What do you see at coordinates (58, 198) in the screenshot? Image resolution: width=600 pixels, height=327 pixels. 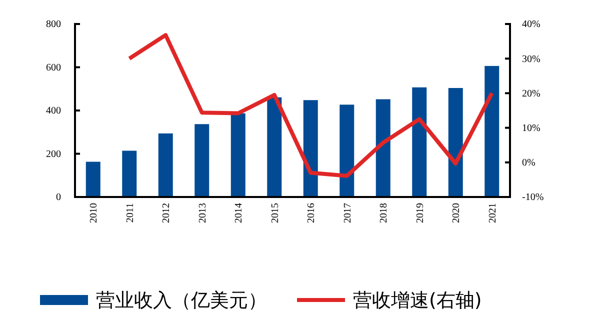 I see `y-tick-label: 0` at bounding box center [58, 198].